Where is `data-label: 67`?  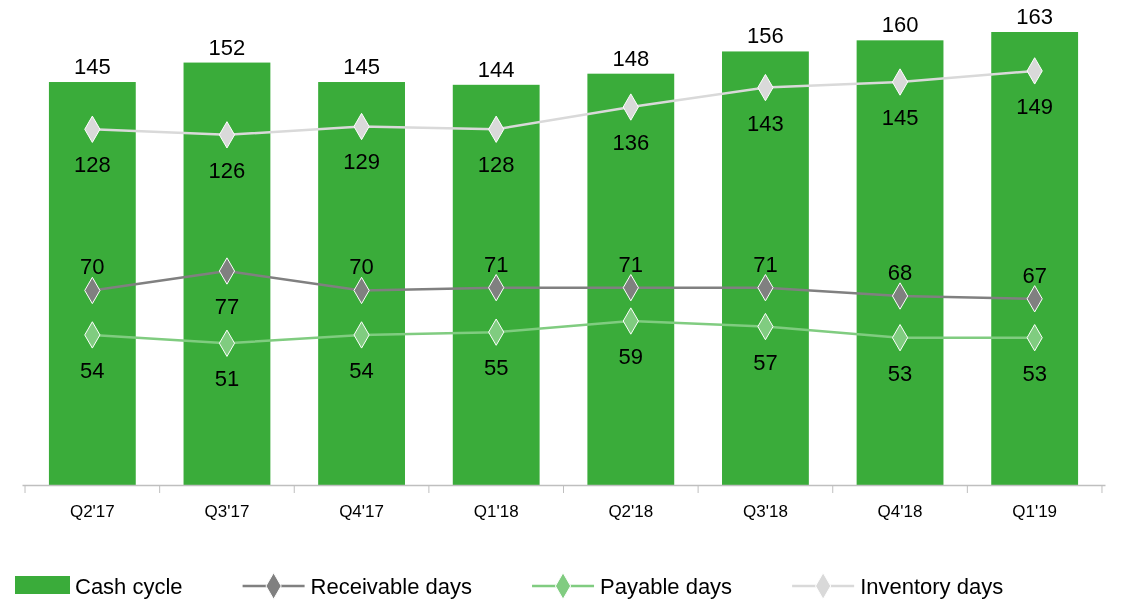 data-label: 67 is located at coordinates (1034, 275).